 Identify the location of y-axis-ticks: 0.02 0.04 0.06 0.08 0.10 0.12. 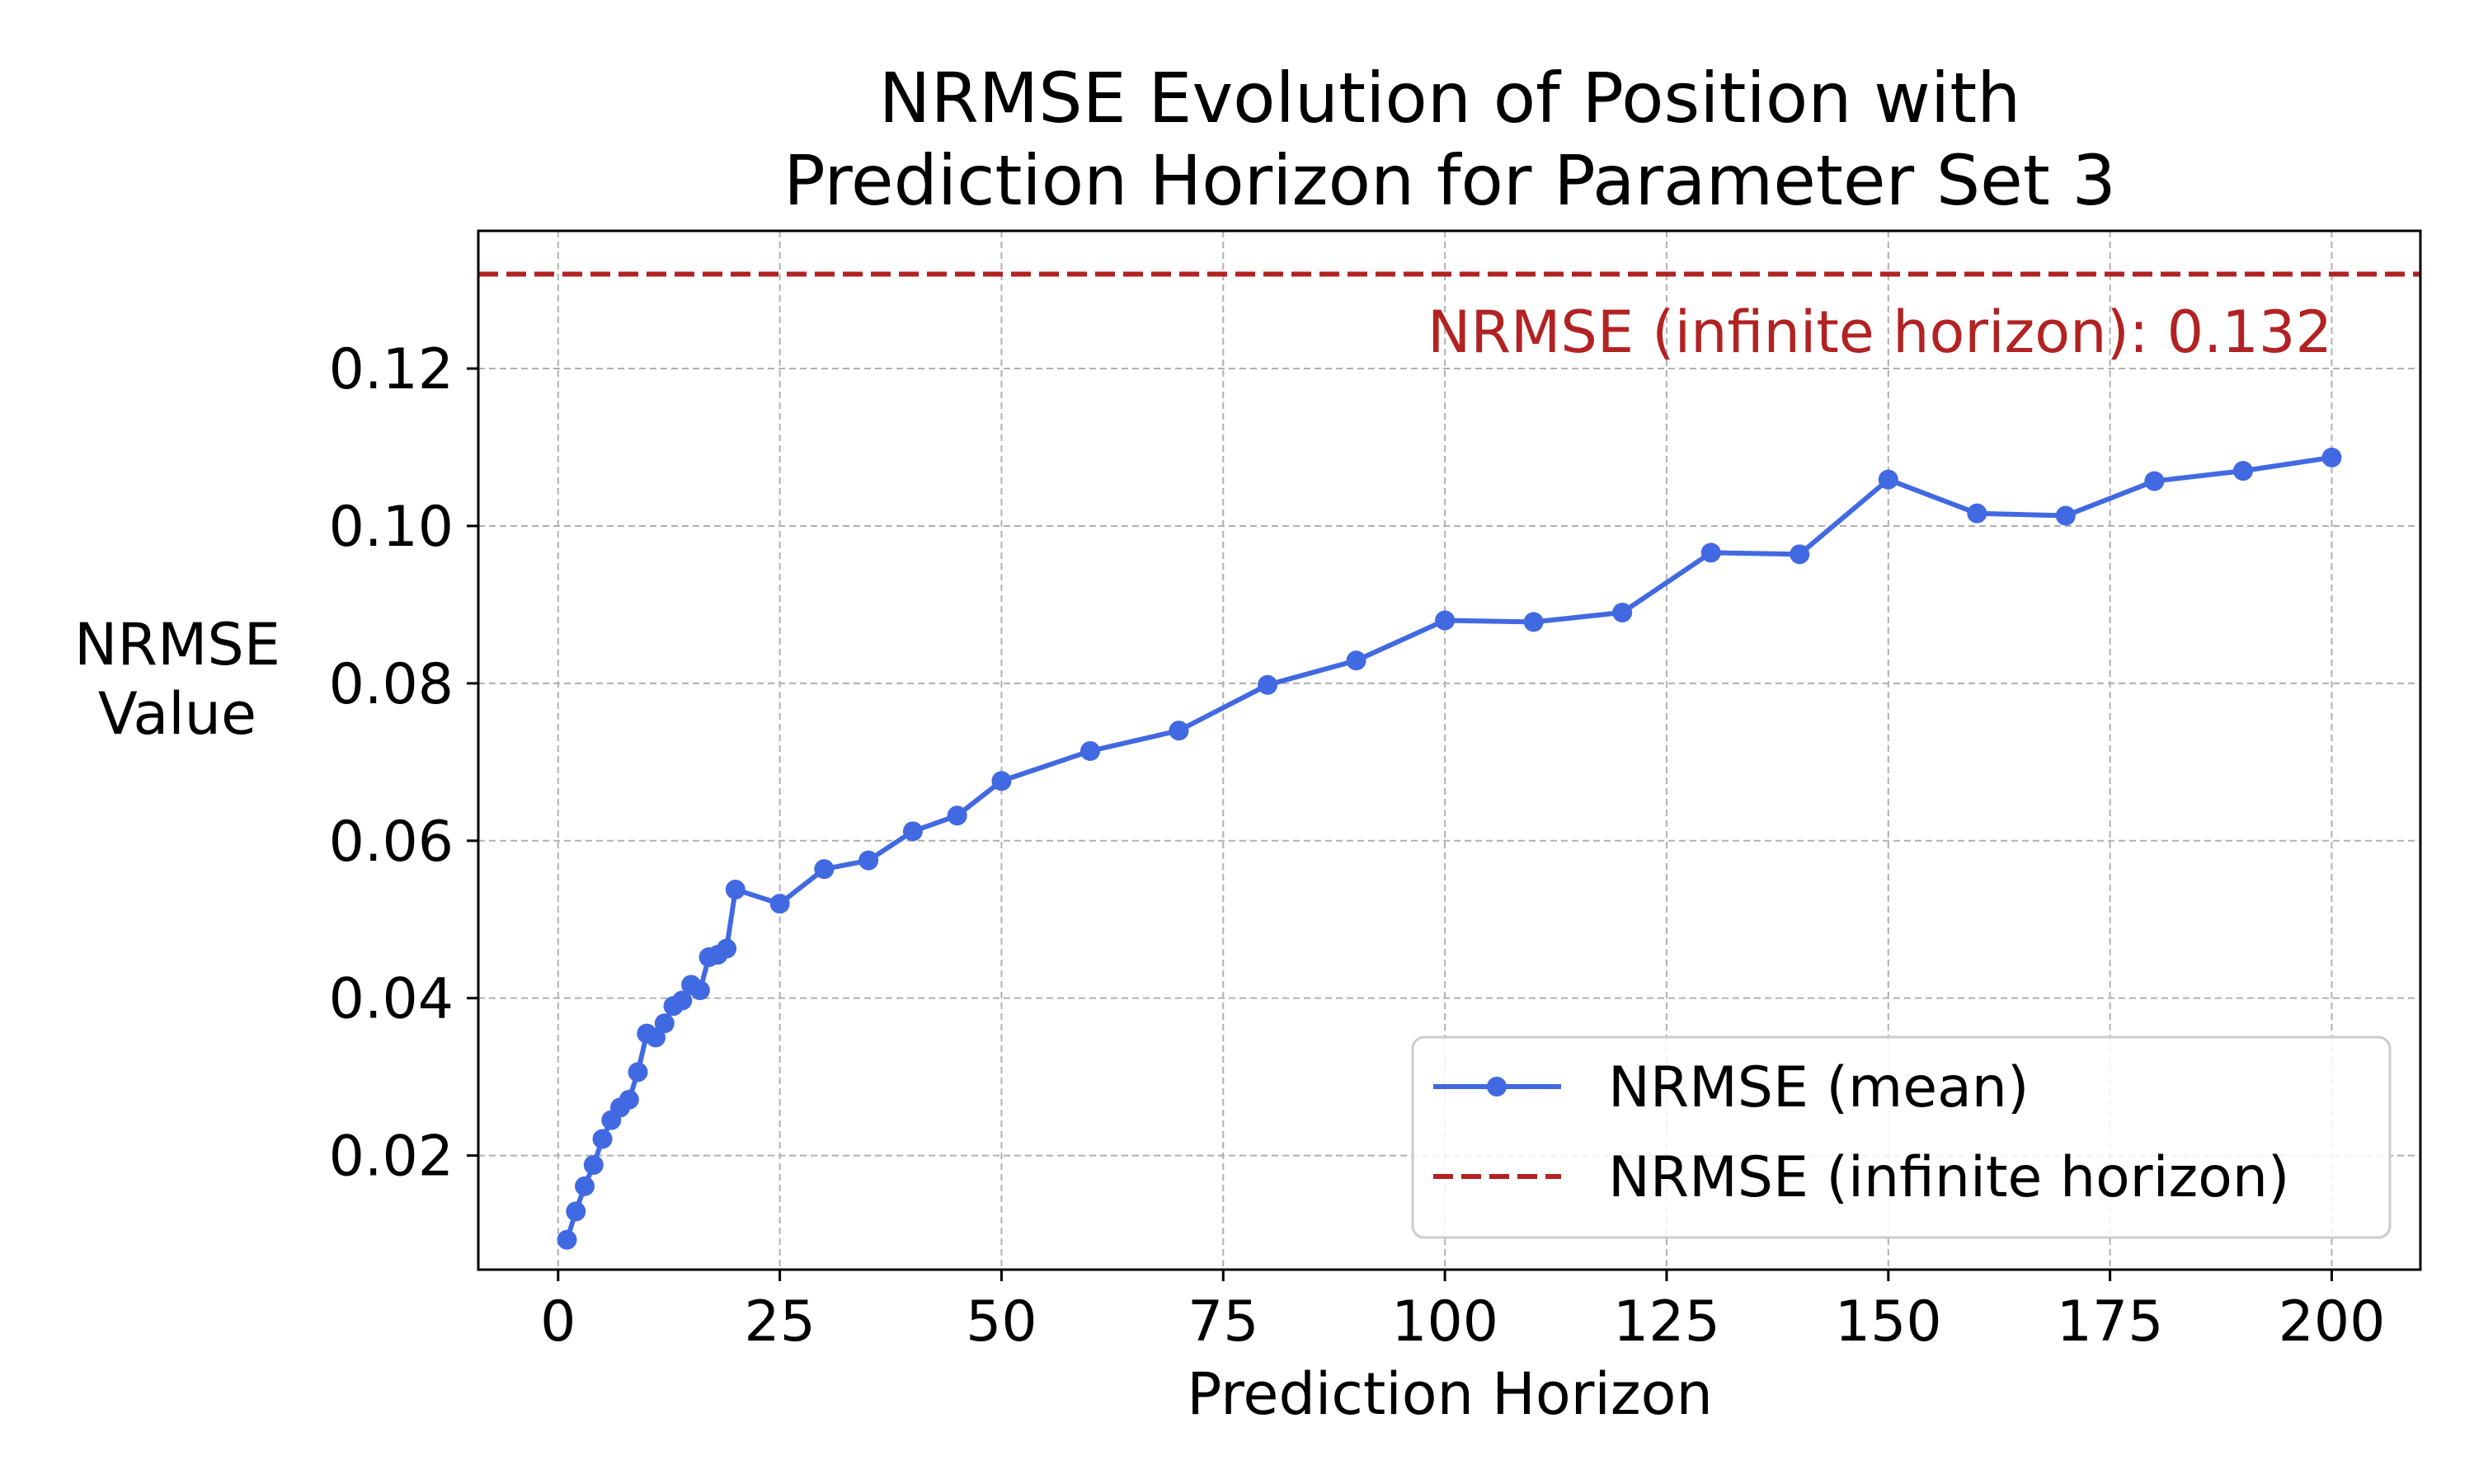
(403, 763).